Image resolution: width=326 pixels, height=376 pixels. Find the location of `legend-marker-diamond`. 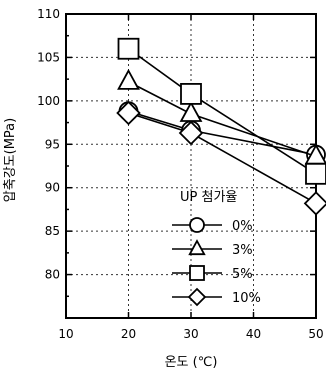

legend-marker-diamond is located at coordinates (197, 297).